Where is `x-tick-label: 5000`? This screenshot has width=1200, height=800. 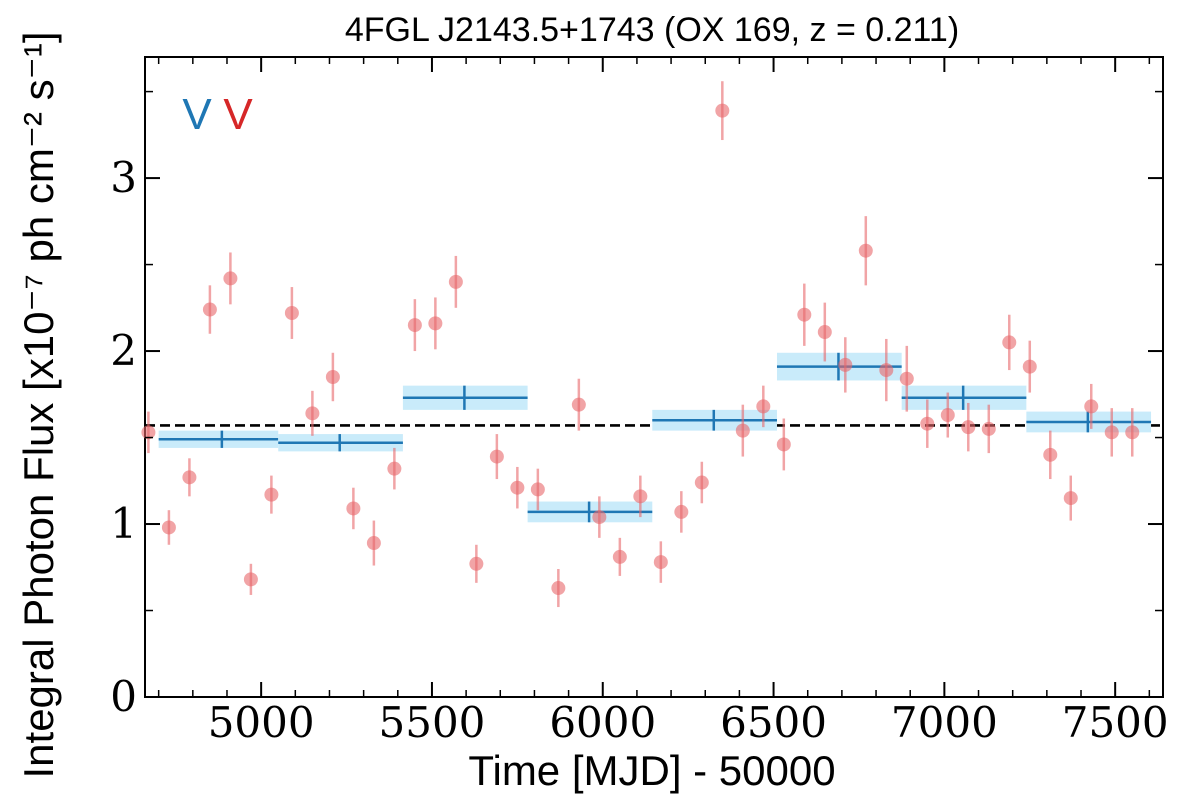
x-tick-label: 5000 is located at coordinates (261, 722).